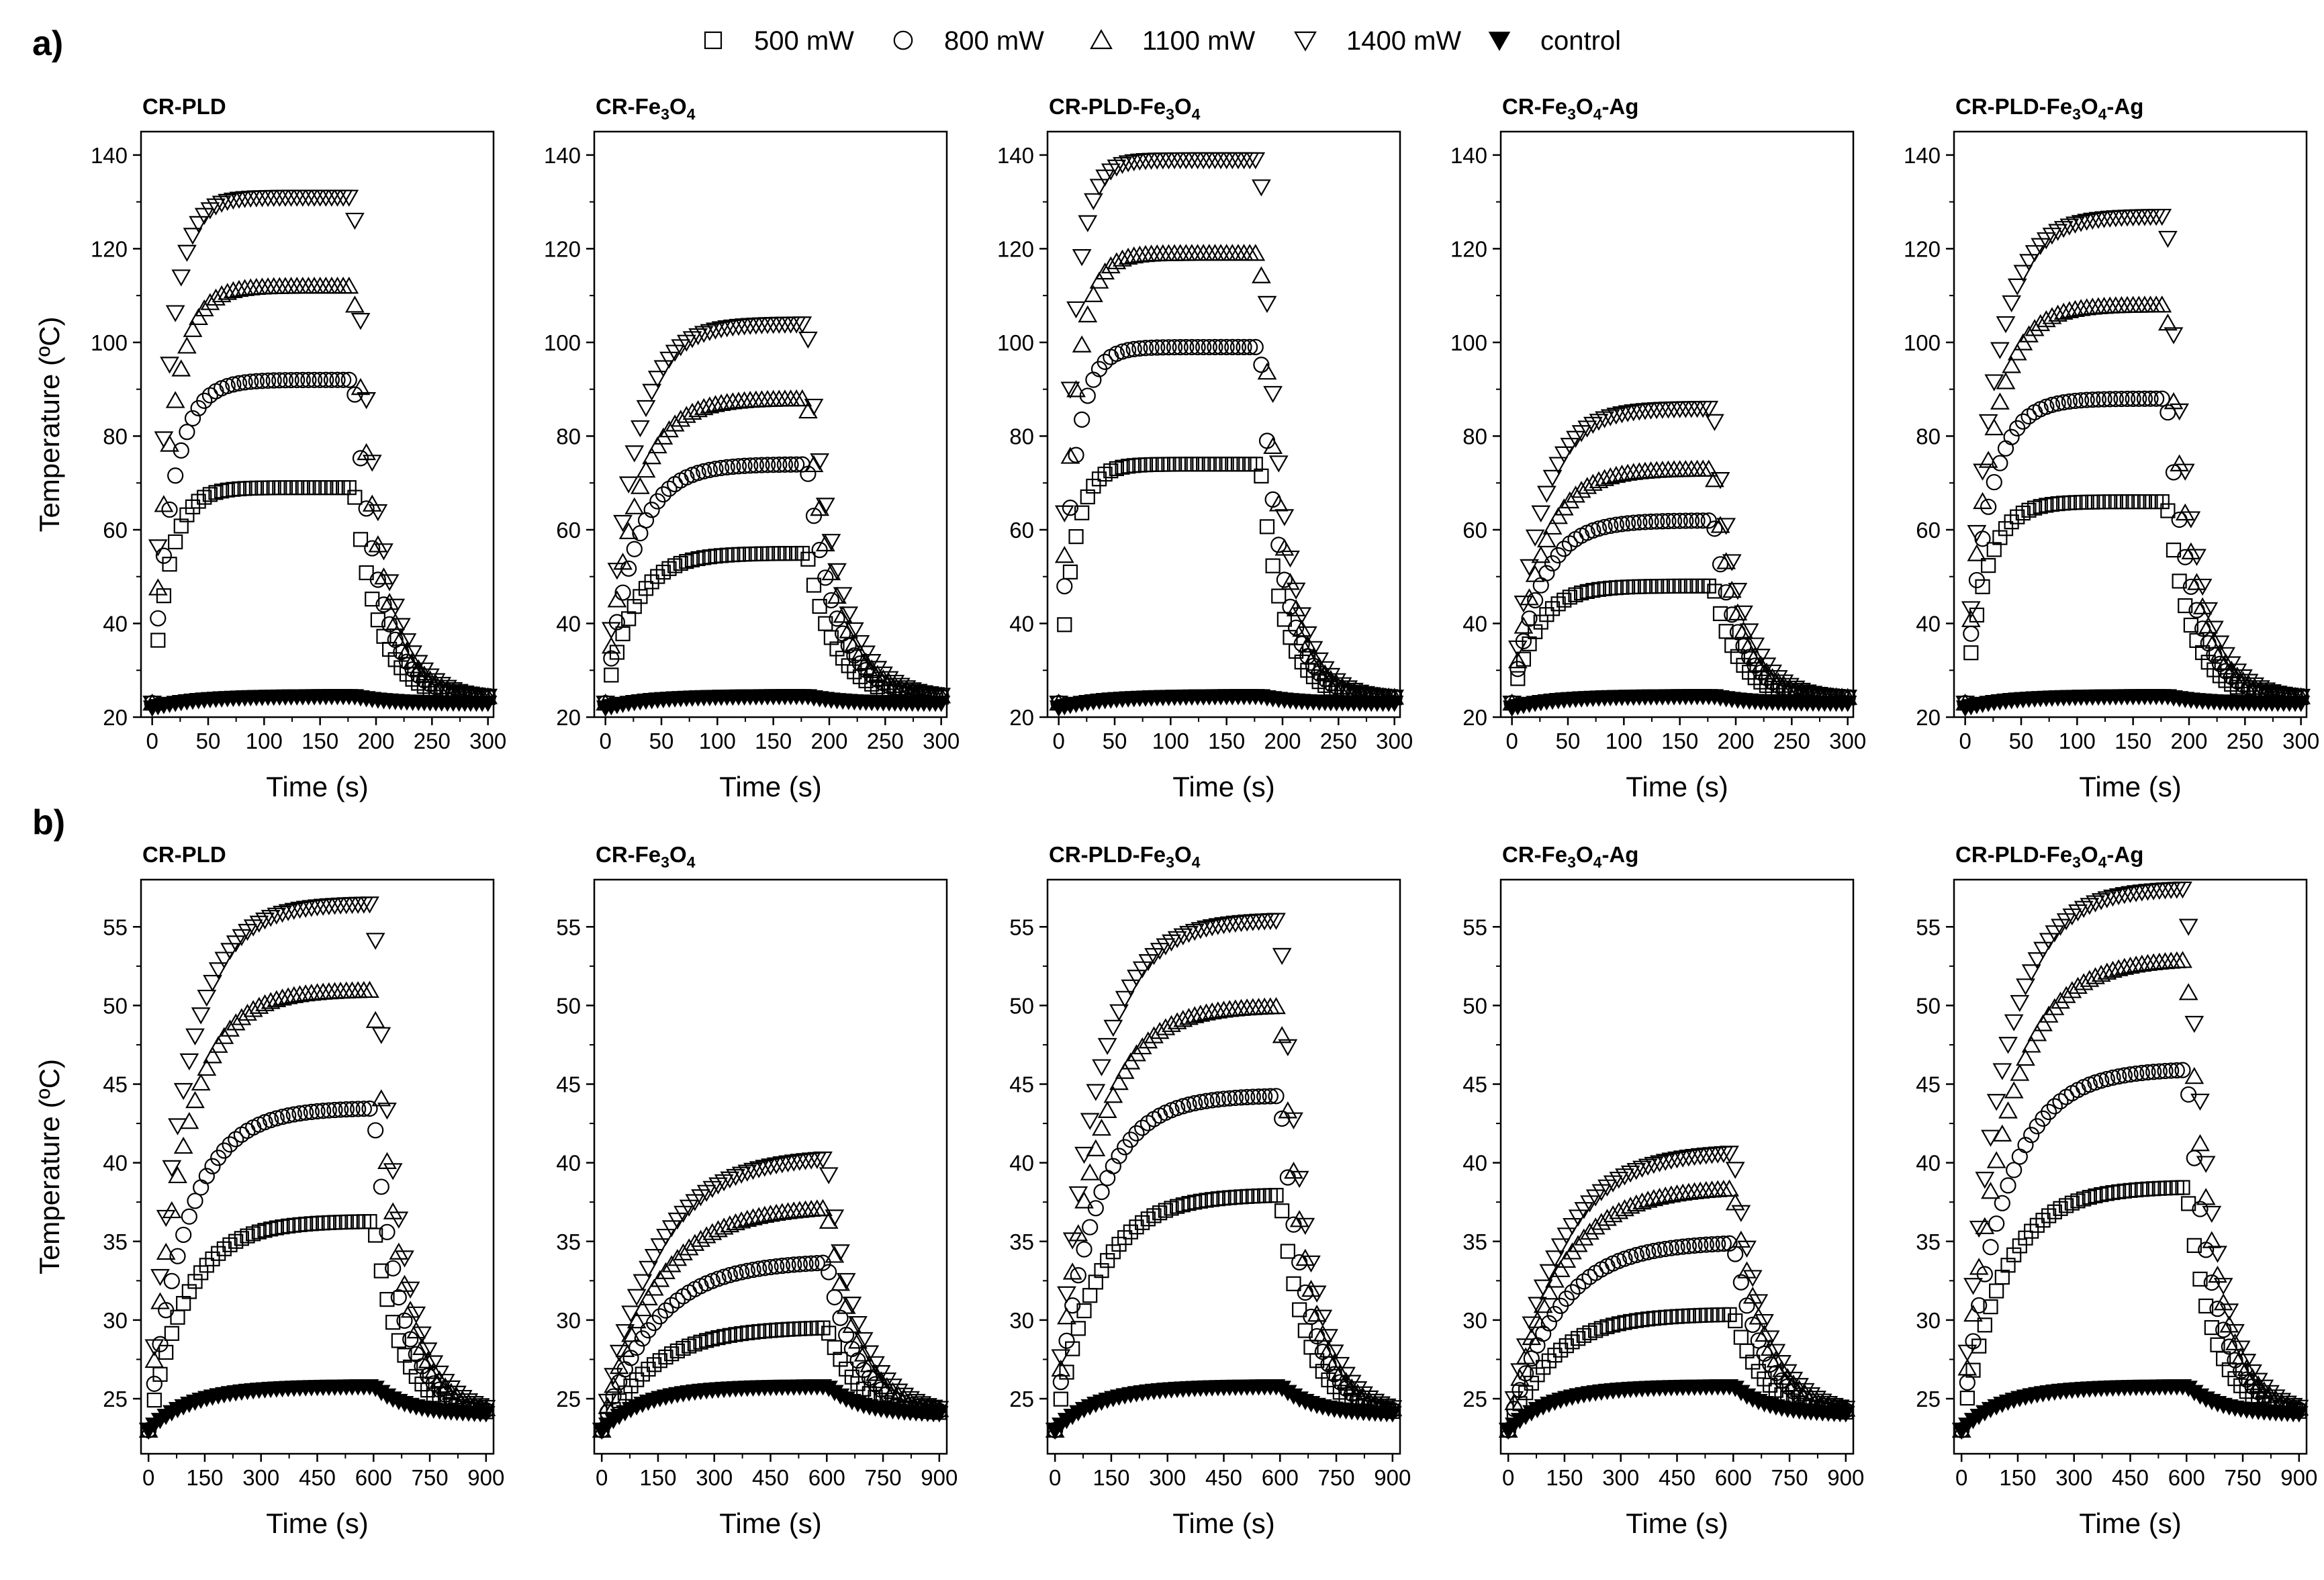  Describe the element at coordinates (2245, 741) in the screenshot. I see `x-tick-label: 250` at that location.